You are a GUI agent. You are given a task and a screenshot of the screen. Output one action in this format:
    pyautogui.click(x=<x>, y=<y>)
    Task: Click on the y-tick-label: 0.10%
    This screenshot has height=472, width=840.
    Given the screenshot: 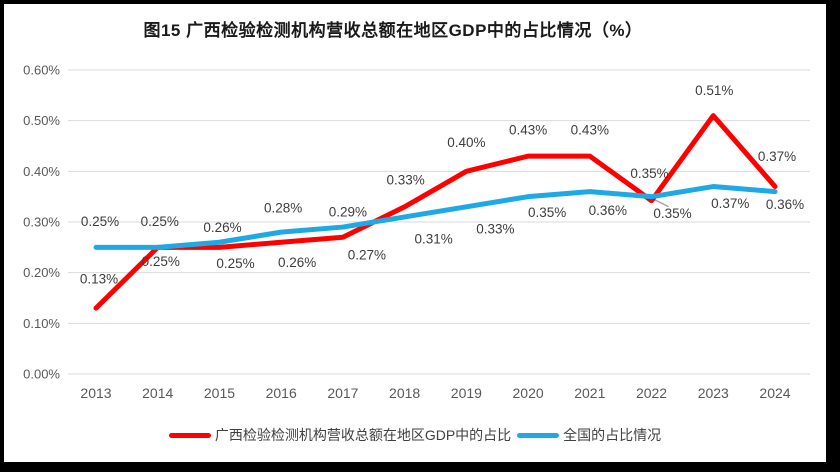 What is the action you would take?
    pyautogui.click(x=41, y=323)
    